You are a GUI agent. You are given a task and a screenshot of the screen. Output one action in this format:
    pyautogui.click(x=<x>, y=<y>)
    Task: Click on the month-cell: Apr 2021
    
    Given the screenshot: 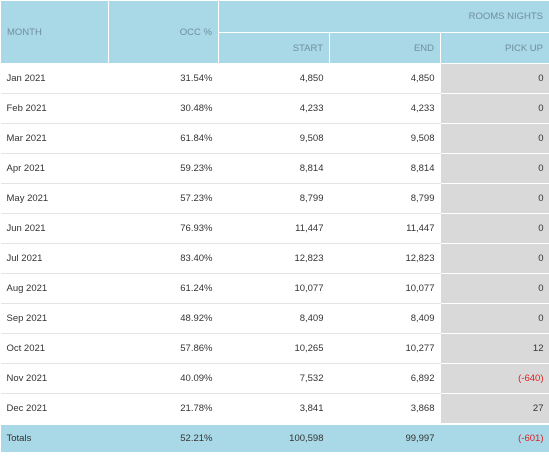 What is the action you would take?
    pyautogui.click(x=54, y=168)
    